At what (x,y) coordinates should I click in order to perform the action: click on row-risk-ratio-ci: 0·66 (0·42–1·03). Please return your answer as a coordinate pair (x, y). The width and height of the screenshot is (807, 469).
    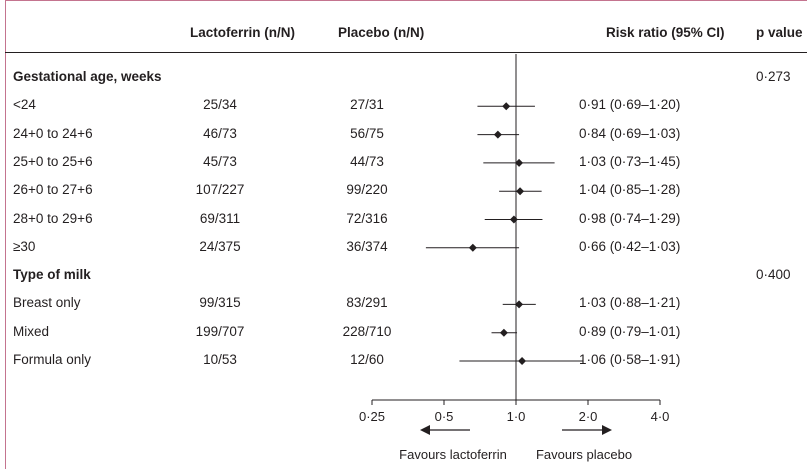
    Looking at the image, I should click on (630, 246).